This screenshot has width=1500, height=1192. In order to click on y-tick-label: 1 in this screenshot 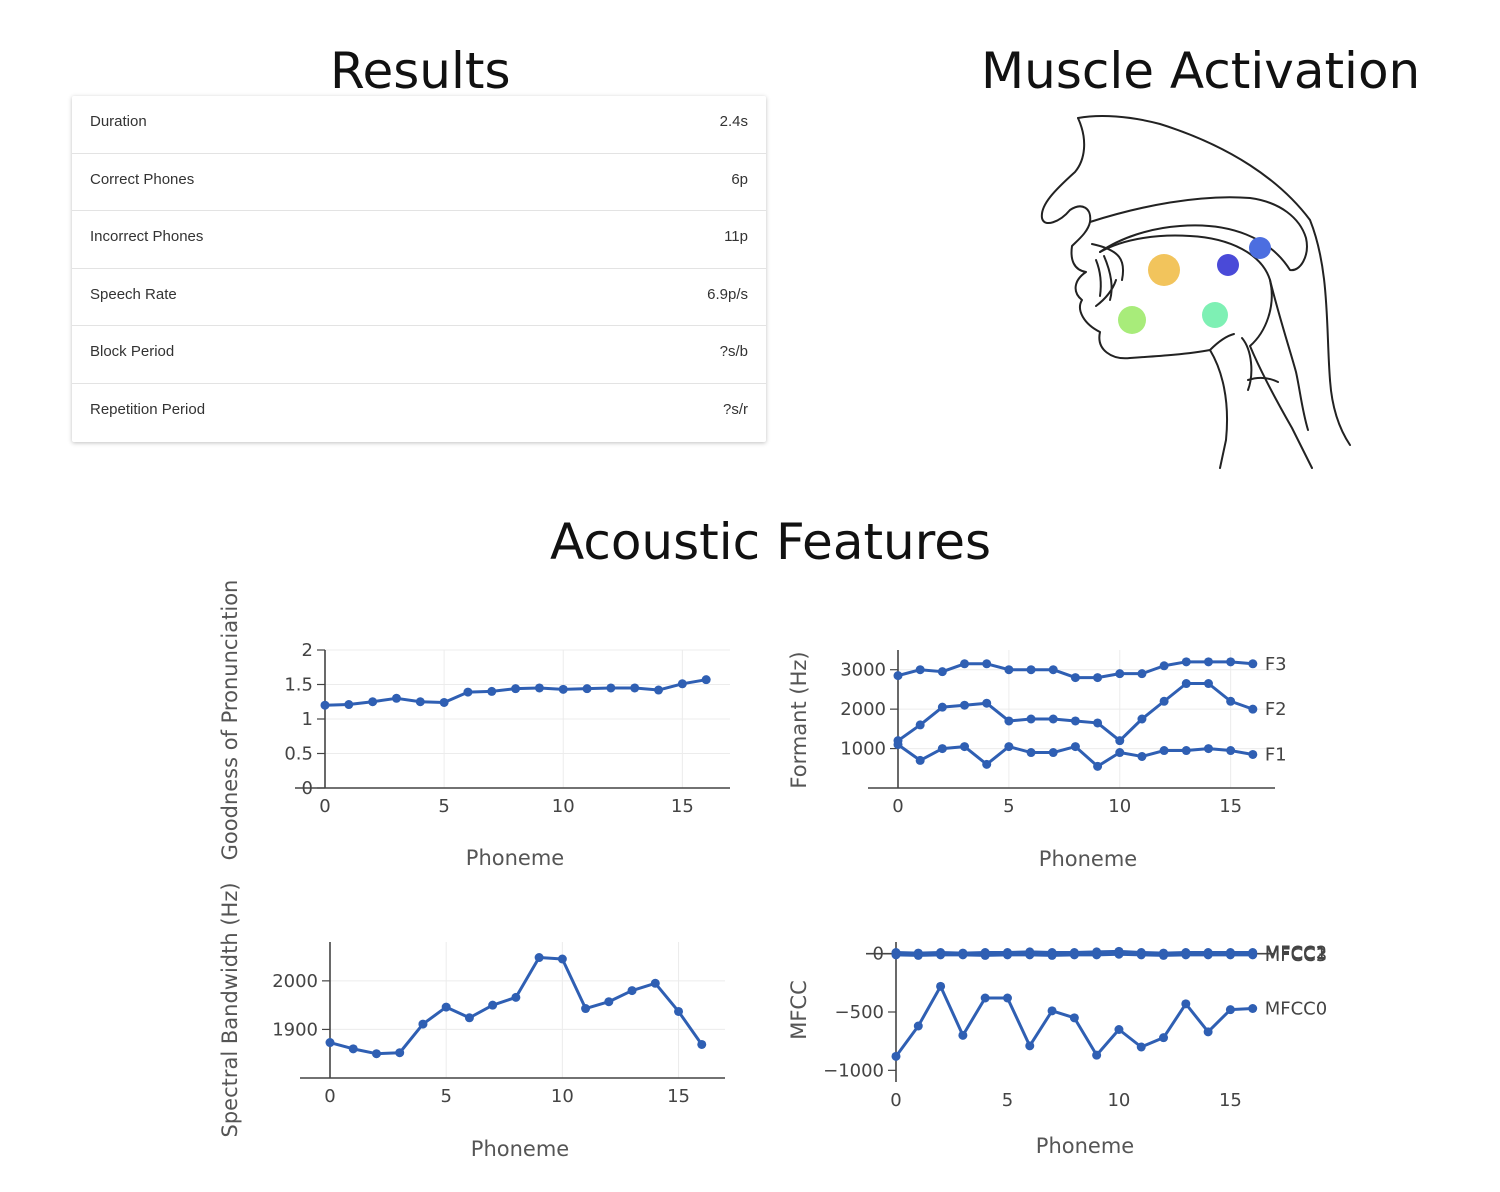, I will do `click(307, 719)`.